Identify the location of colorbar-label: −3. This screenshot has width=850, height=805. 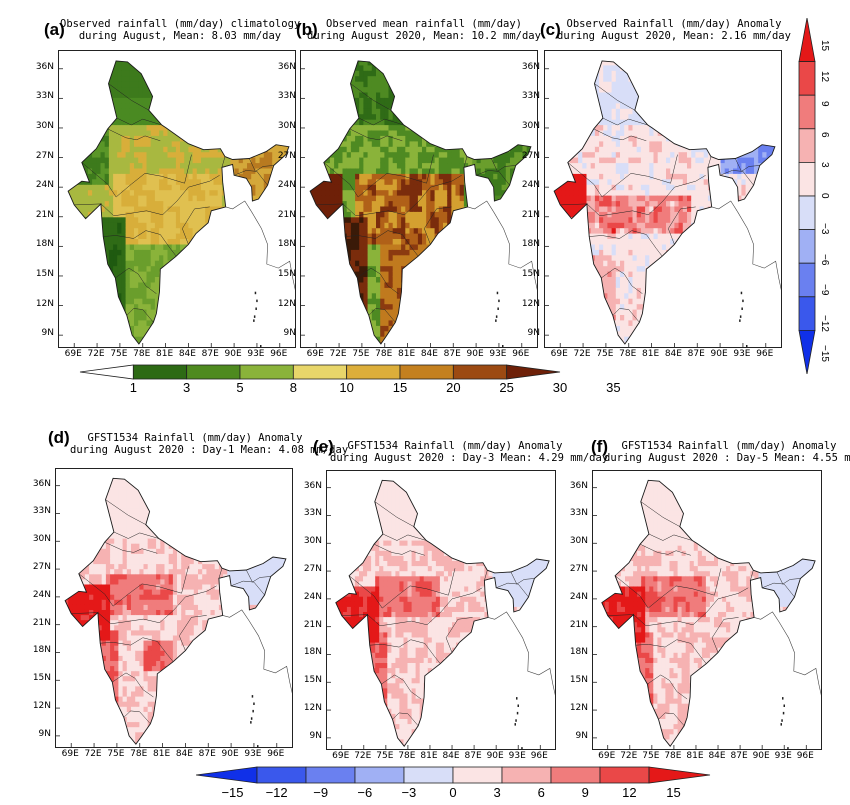
(409, 792).